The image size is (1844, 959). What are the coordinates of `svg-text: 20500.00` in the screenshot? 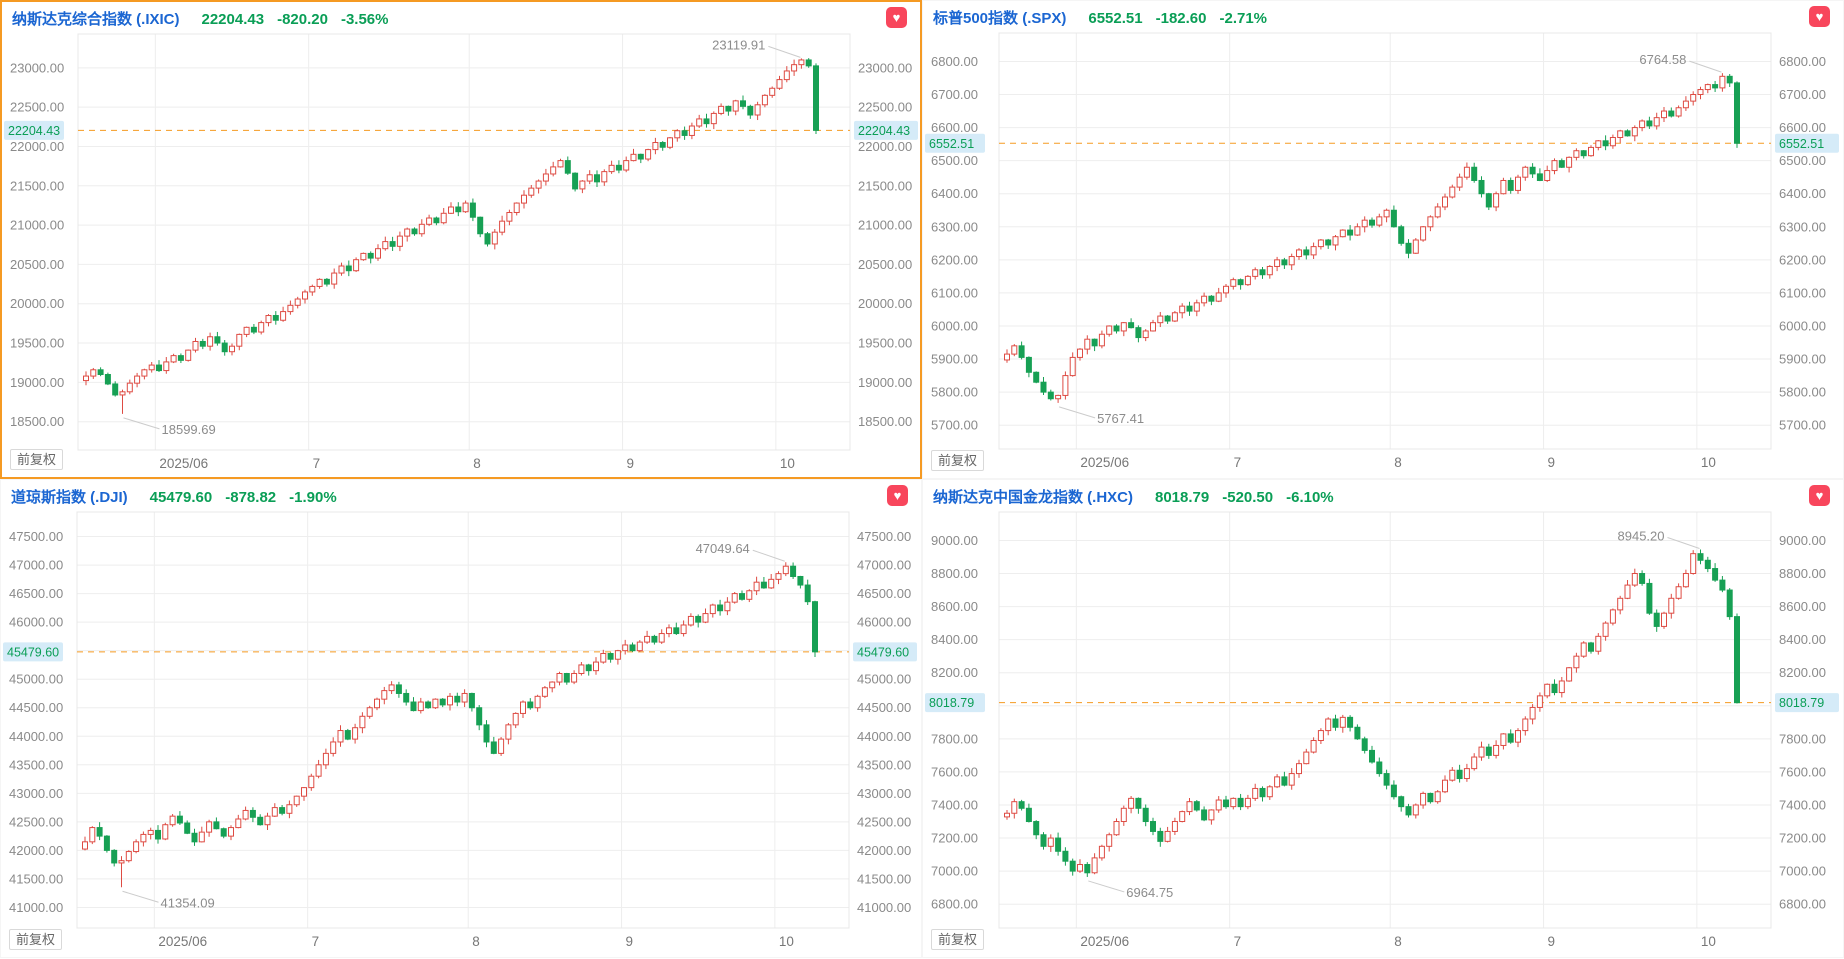 It's located at (37, 264).